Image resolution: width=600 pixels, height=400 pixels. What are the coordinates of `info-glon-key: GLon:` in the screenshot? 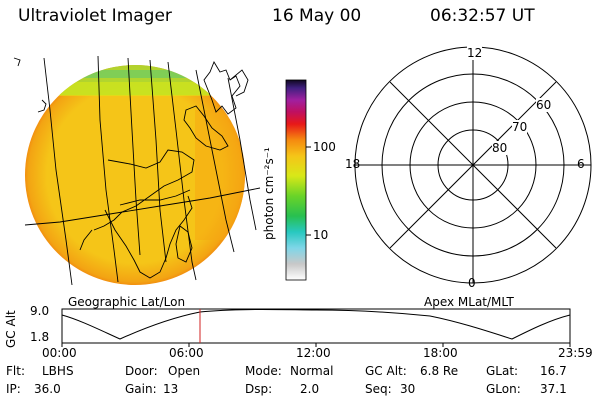 It's located at (503, 389).